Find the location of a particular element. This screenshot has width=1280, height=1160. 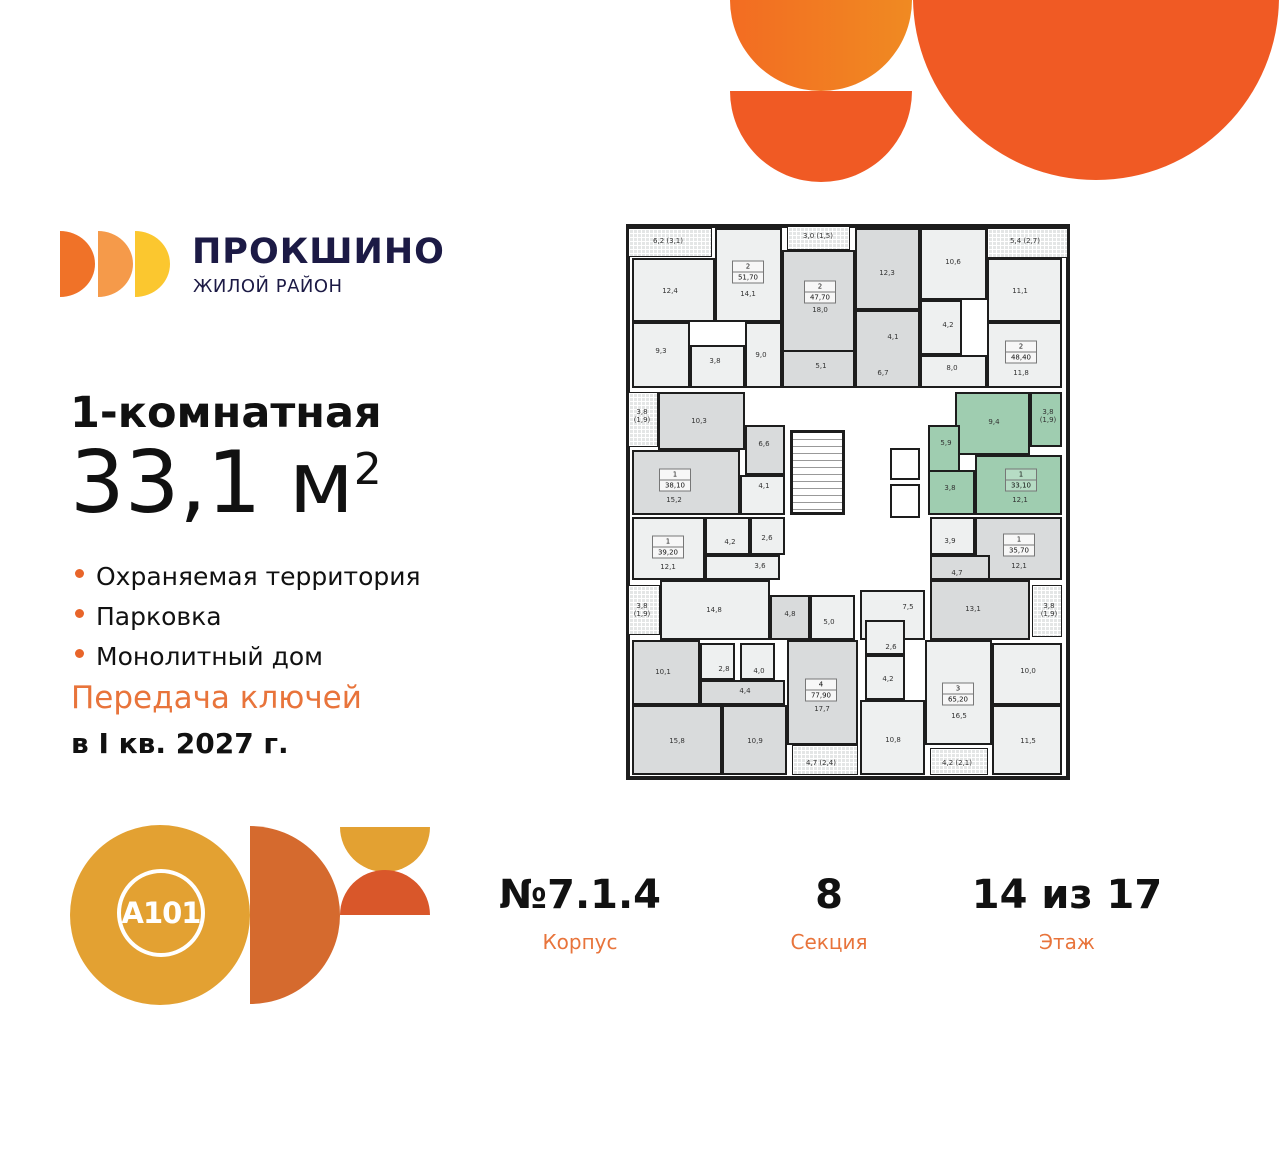

room-area-label: 3,9 is located at coordinates (950, 541).